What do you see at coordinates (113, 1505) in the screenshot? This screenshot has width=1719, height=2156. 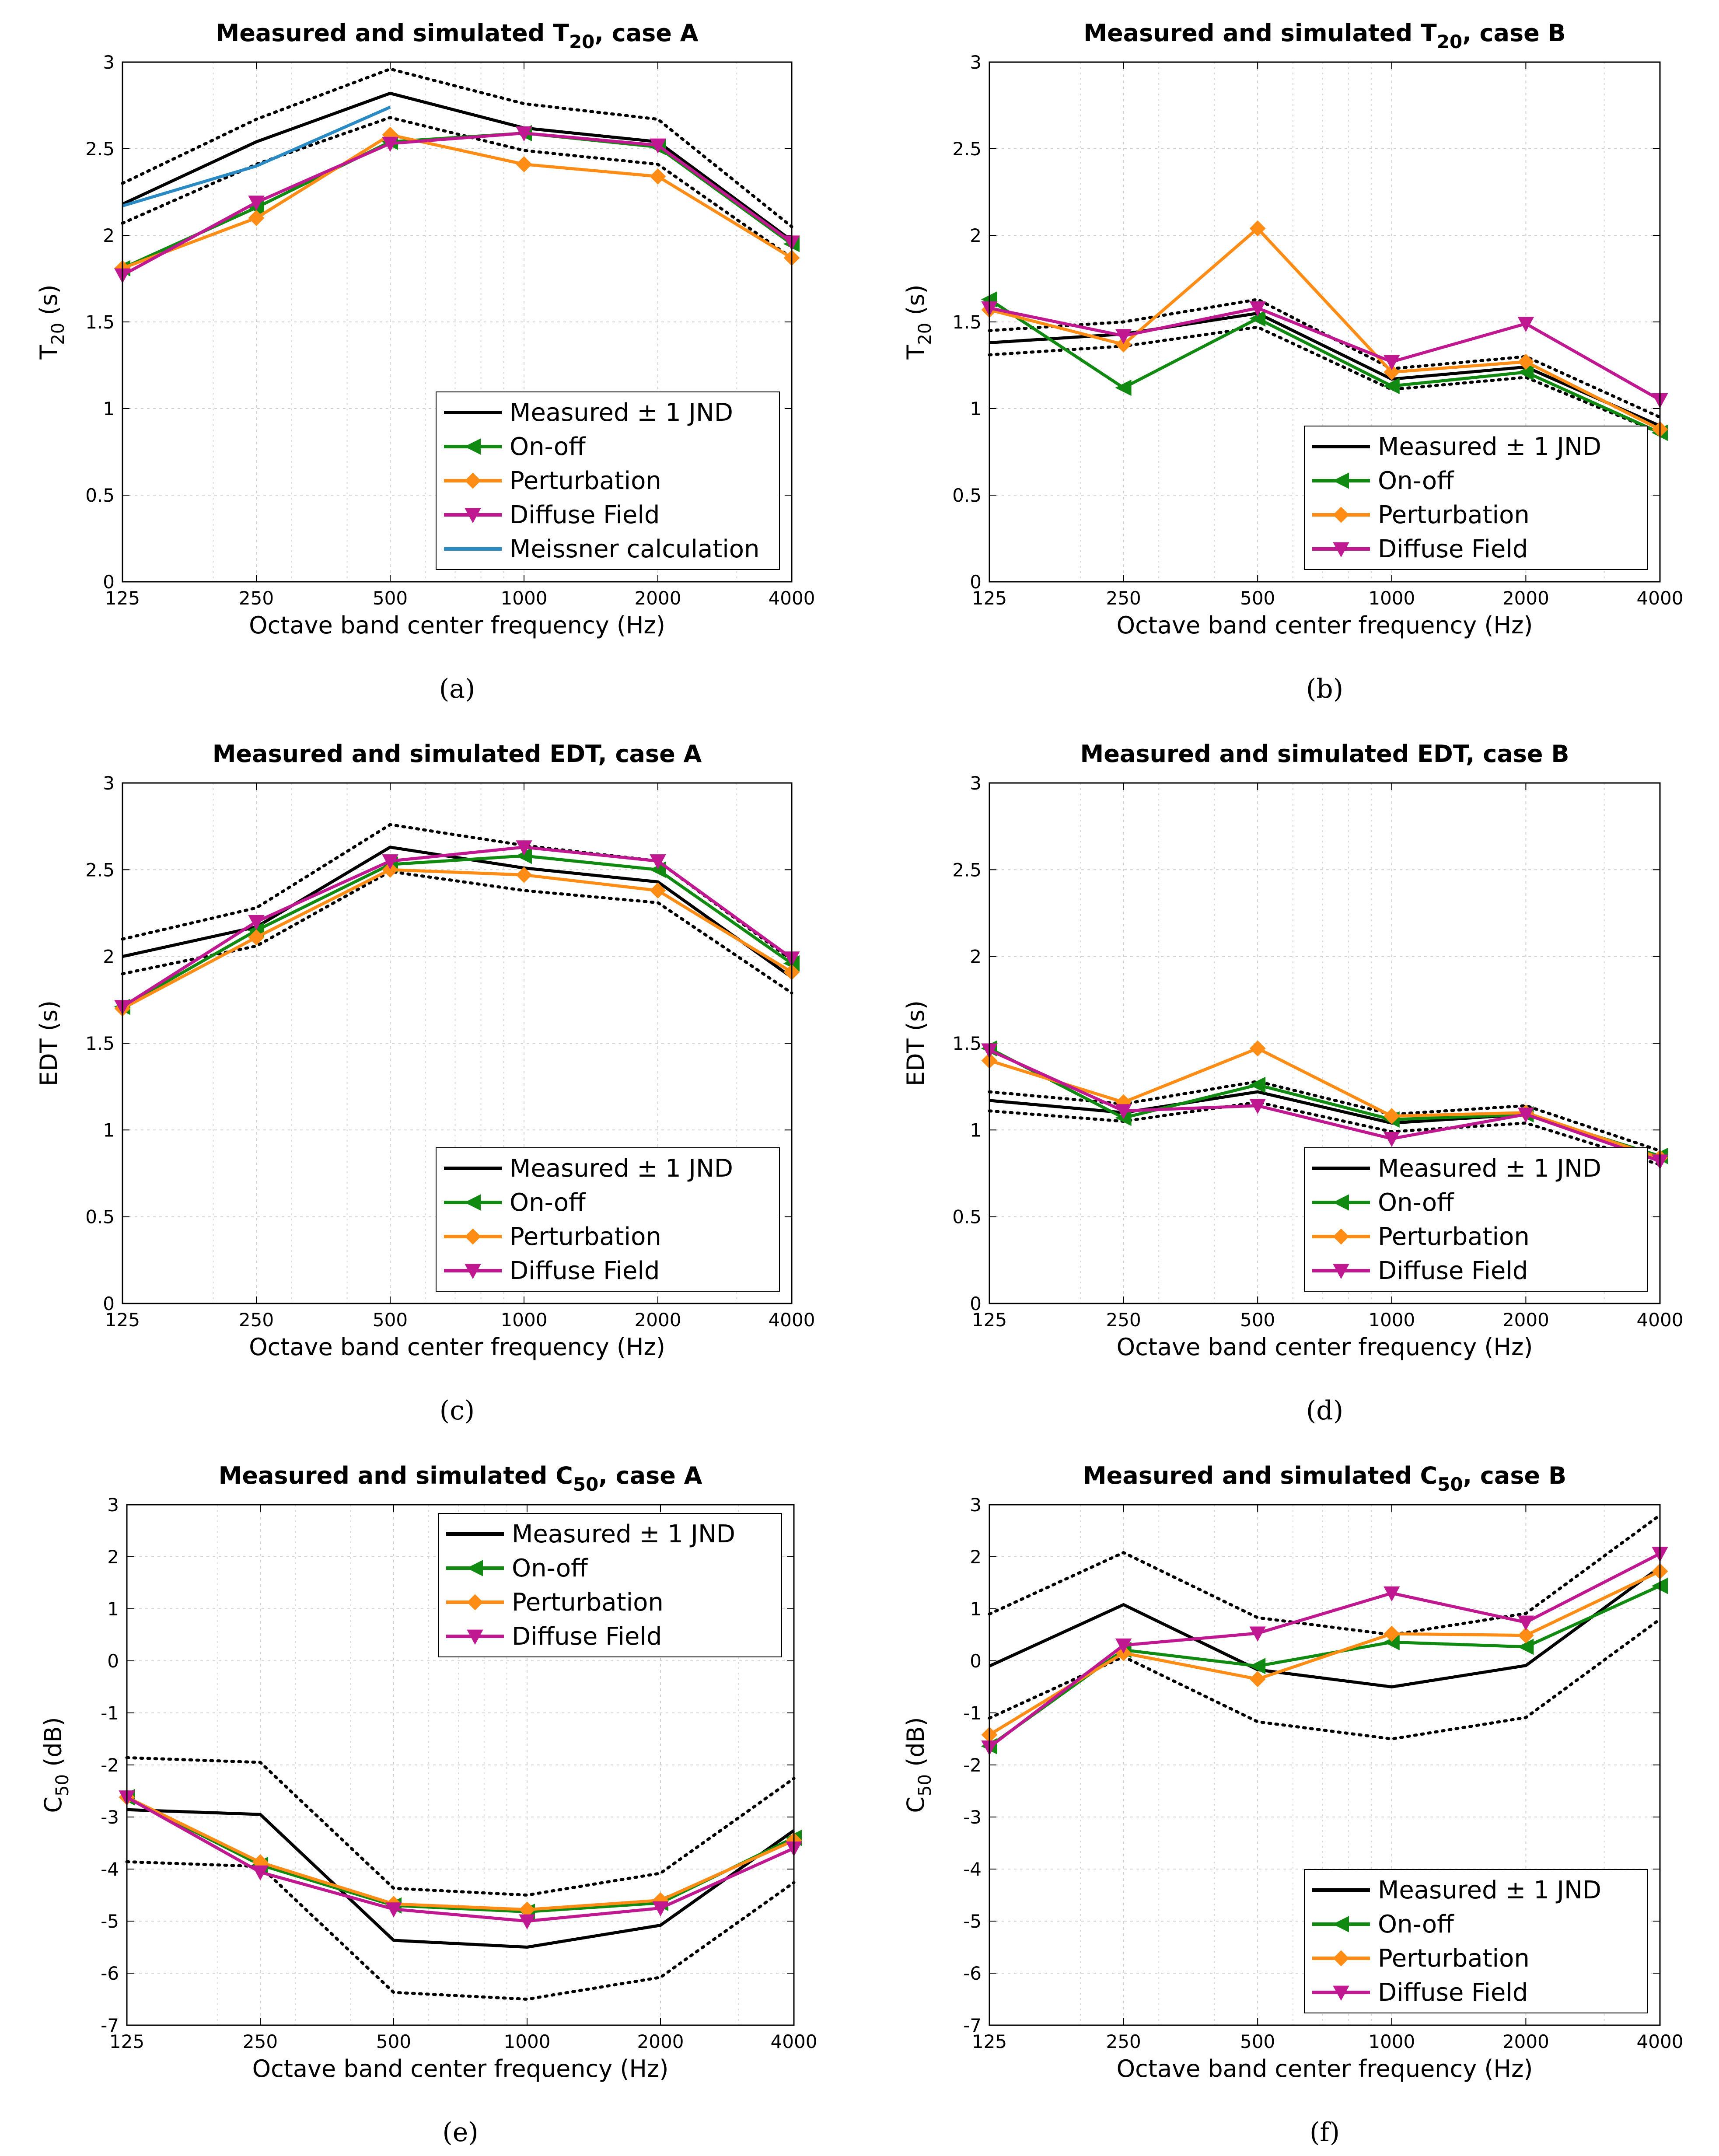 I see `y-tick-label: 3` at bounding box center [113, 1505].